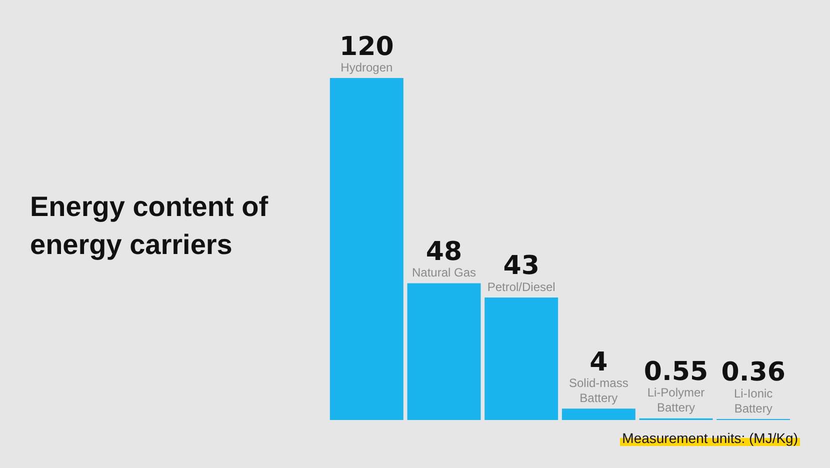  I want to click on x-tick-label: Solid-mass Battery, so click(598, 390).